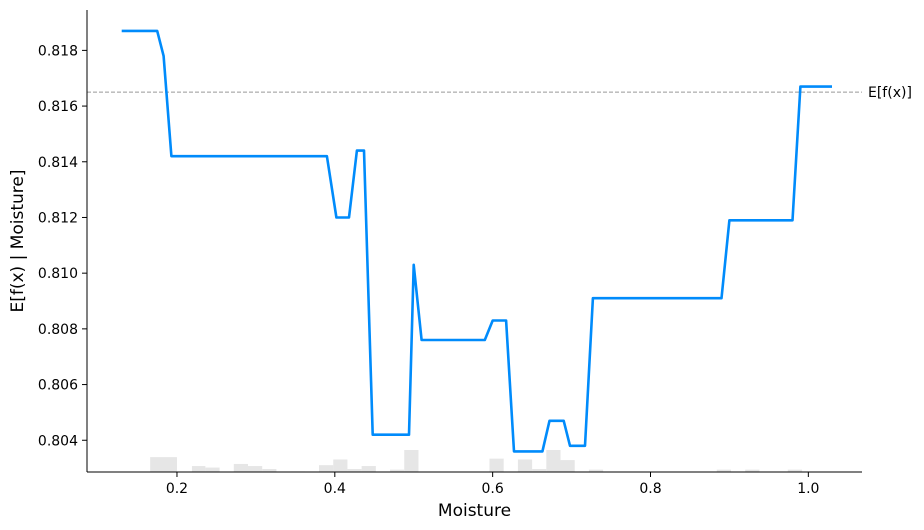  Describe the element at coordinates (18, 240) in the screenshot. I see `y-axis-label: E[f(x) | Moisture]` at that location.